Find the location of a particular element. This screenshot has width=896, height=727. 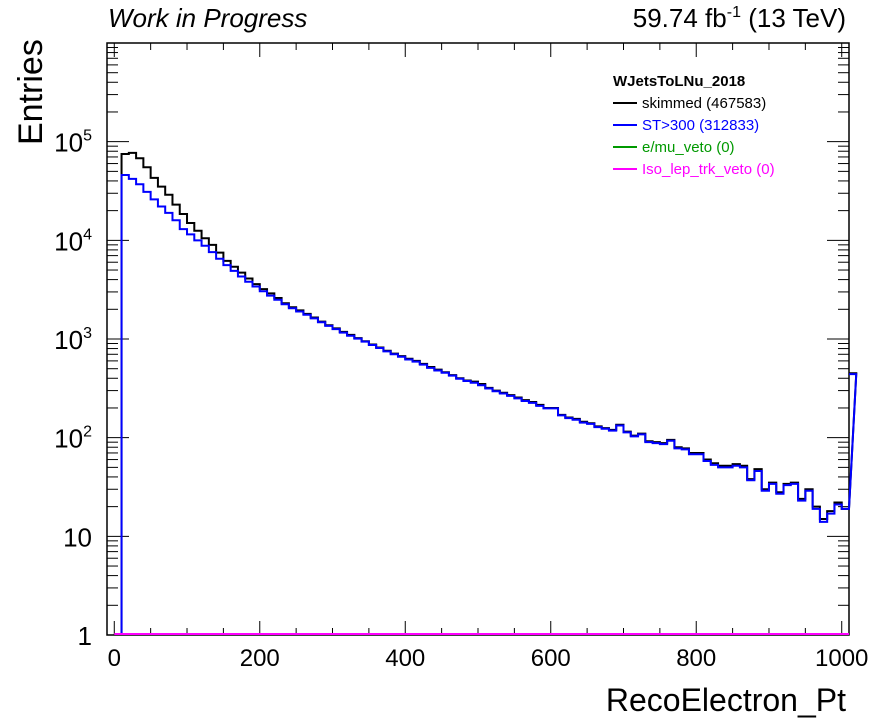

x-tick-label: 600 is located at coordinates (551, 658).